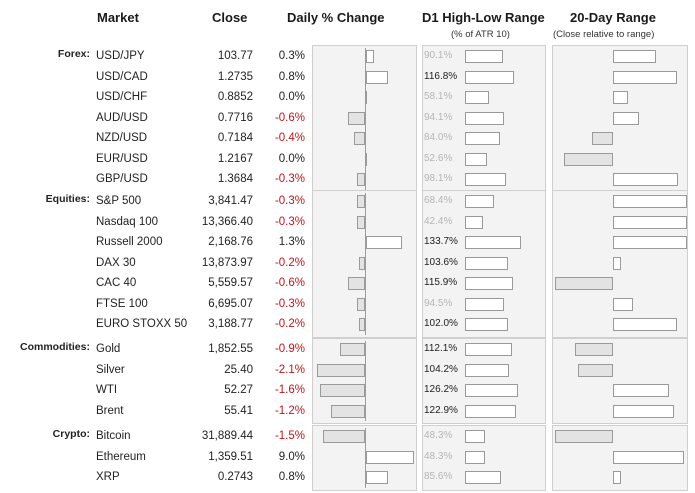 The image size is (695, 493). I want to click on market-name: USD/JPY, so click(120, 56).